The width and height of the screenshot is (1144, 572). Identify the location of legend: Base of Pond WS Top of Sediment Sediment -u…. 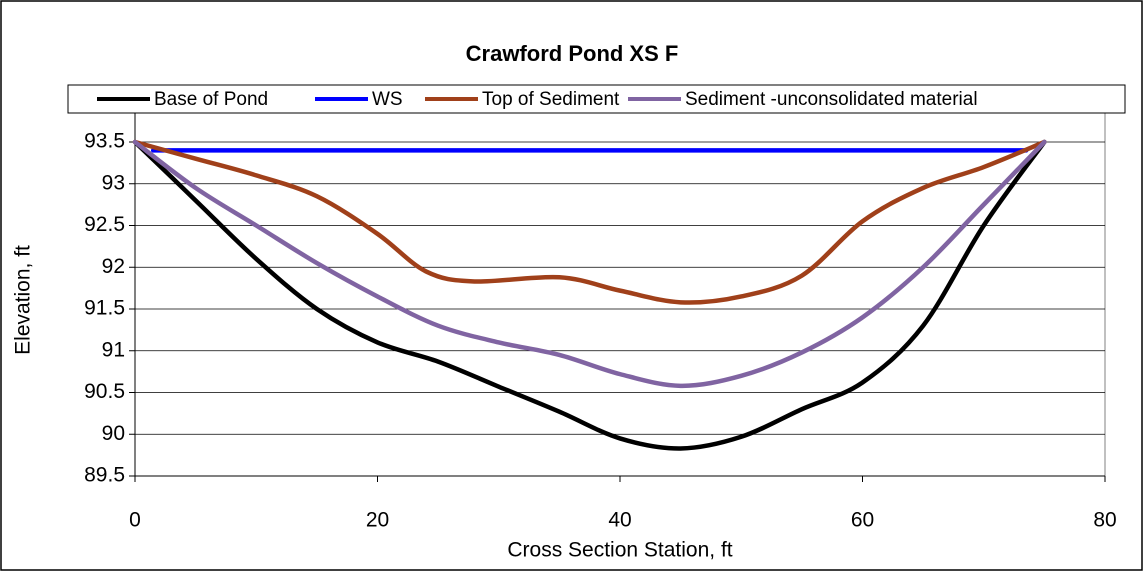
(537, 99).